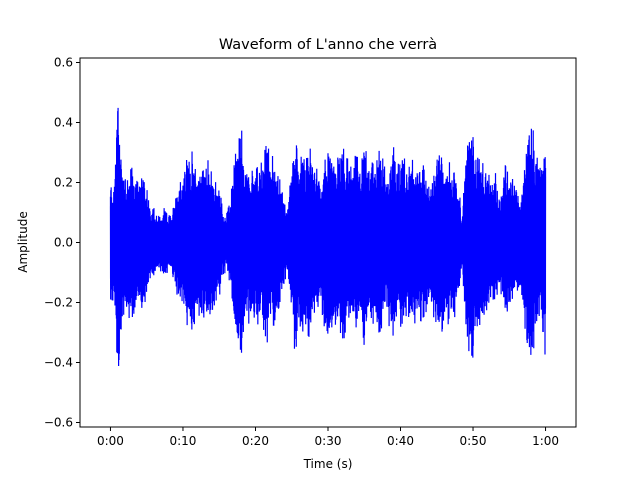  What do you see at coordinates (23, 242) in the screenshot?
I see `y-axis-title: Amplitude` at bounding box center [23, 242].